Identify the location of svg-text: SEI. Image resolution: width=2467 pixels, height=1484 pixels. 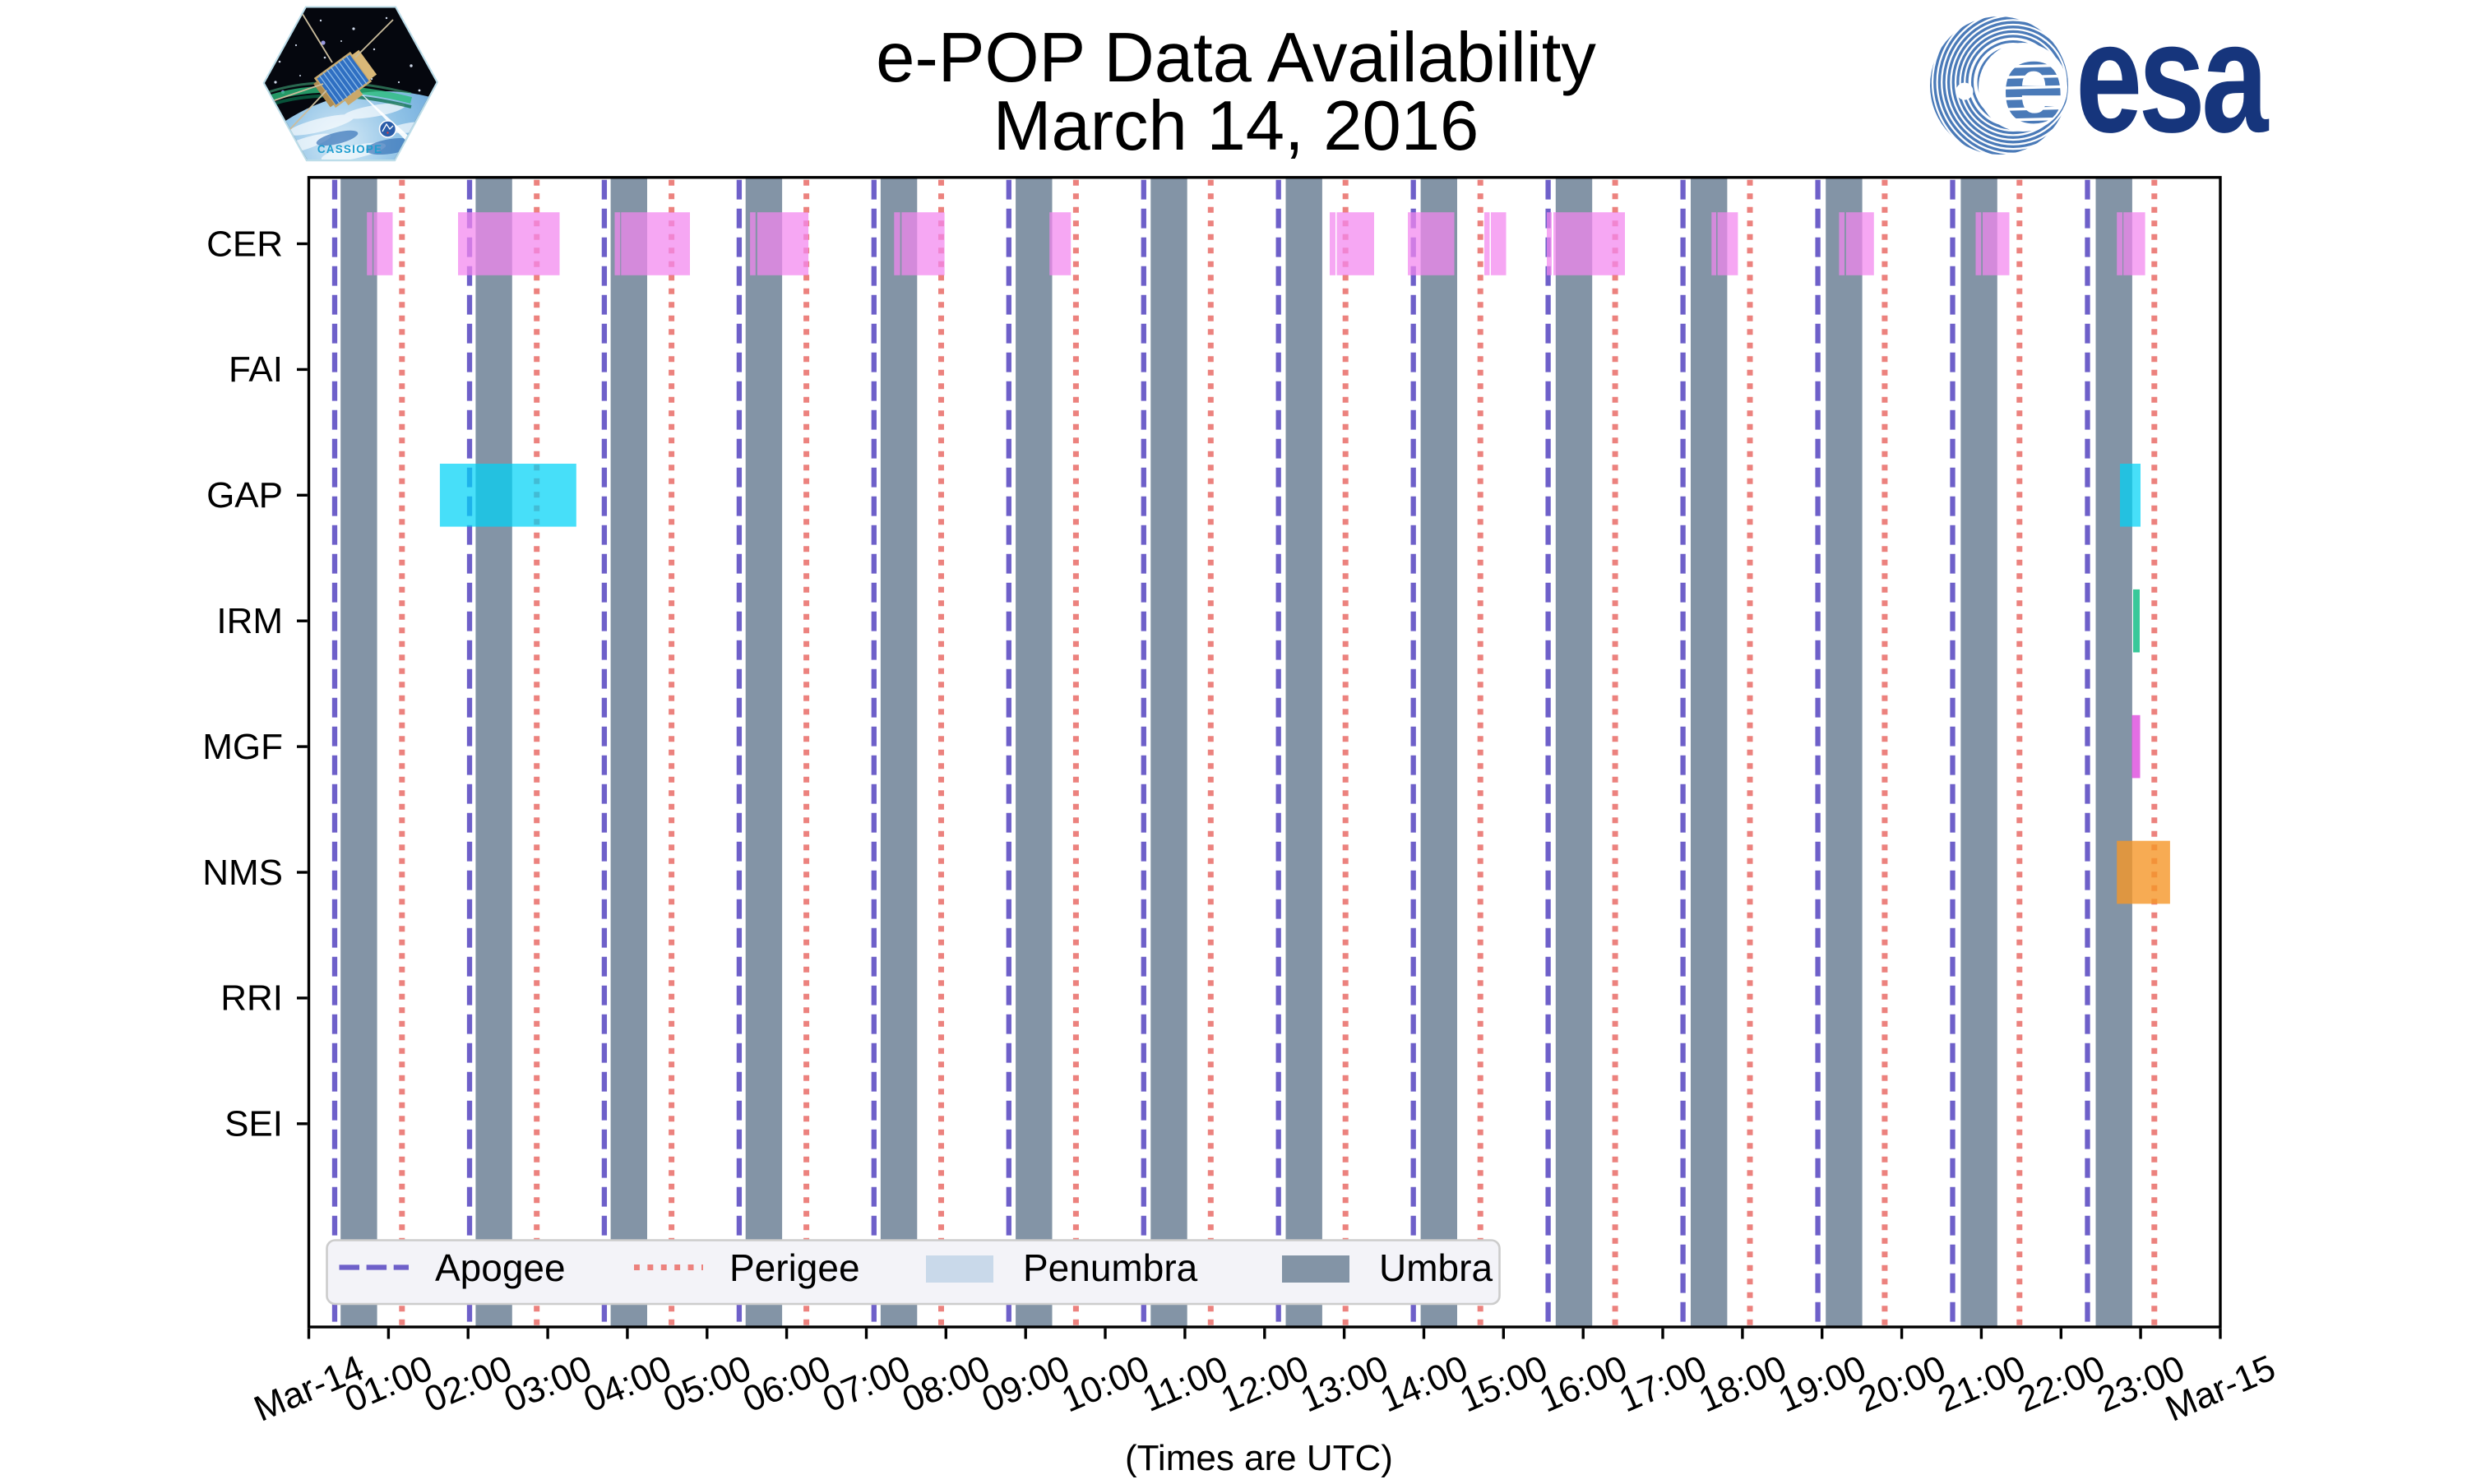
(253, 1124).